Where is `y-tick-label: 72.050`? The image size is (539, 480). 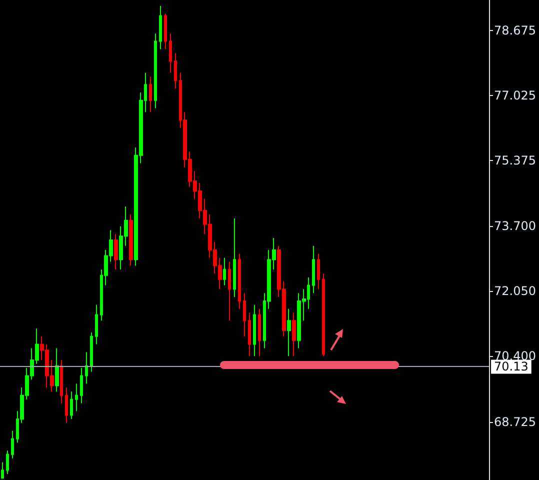 y-tick-label: 72.050 is located at coordinates (515, 291).